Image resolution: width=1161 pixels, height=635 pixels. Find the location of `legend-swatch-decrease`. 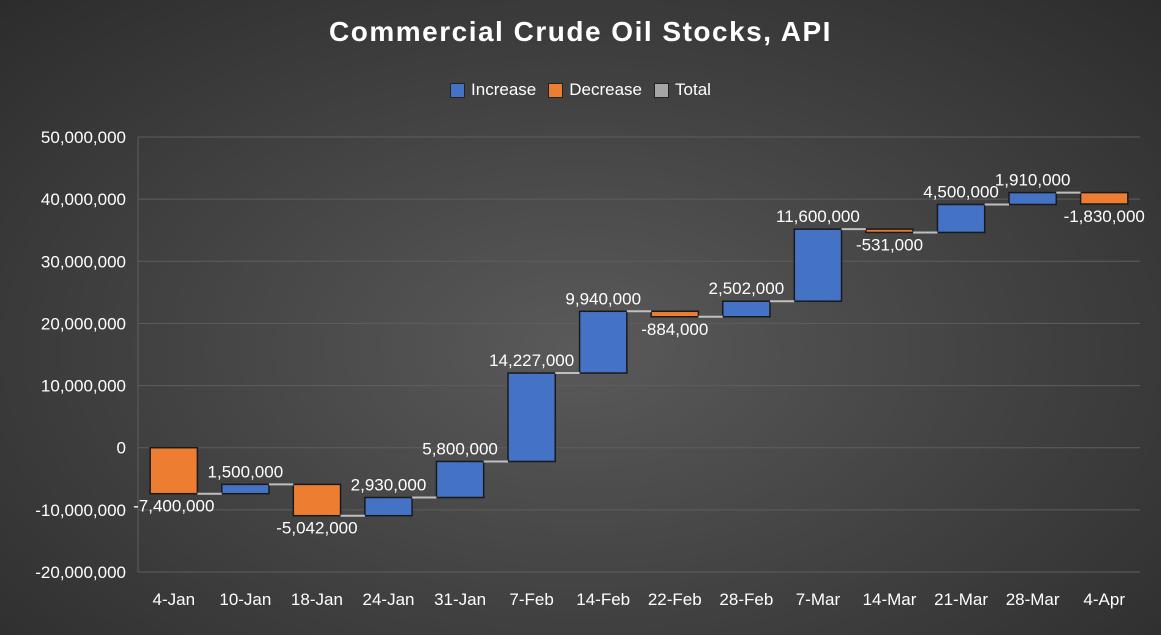

legend-swatch-decrease is located at coordinates (556, 90).